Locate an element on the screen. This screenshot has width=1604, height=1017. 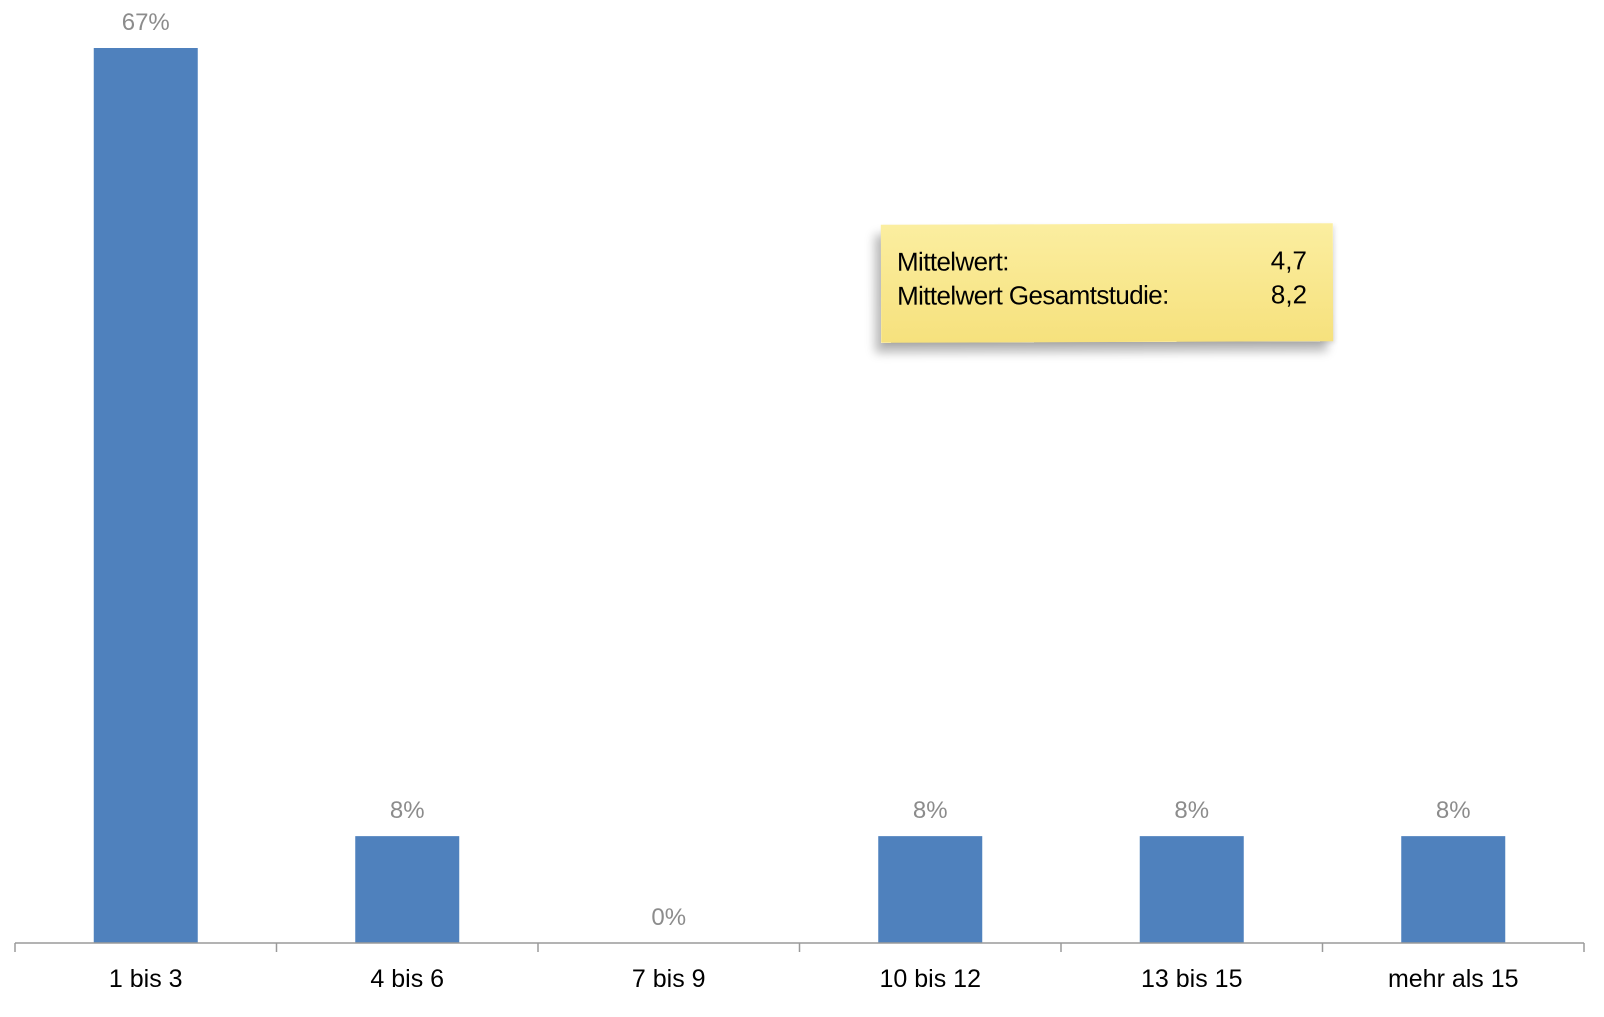
data-label: 0% is located at coordinates (668, 917).